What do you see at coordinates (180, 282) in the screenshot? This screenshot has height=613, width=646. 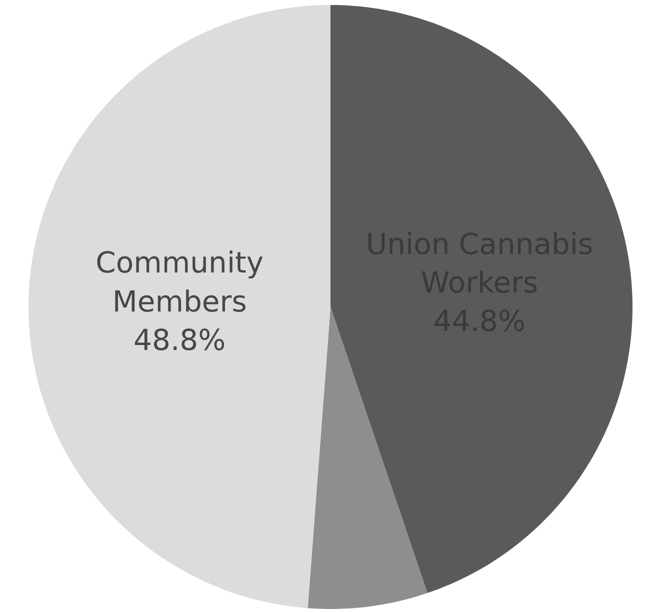 I see `slice-label: Community Members` at bounding box center [180, 282].